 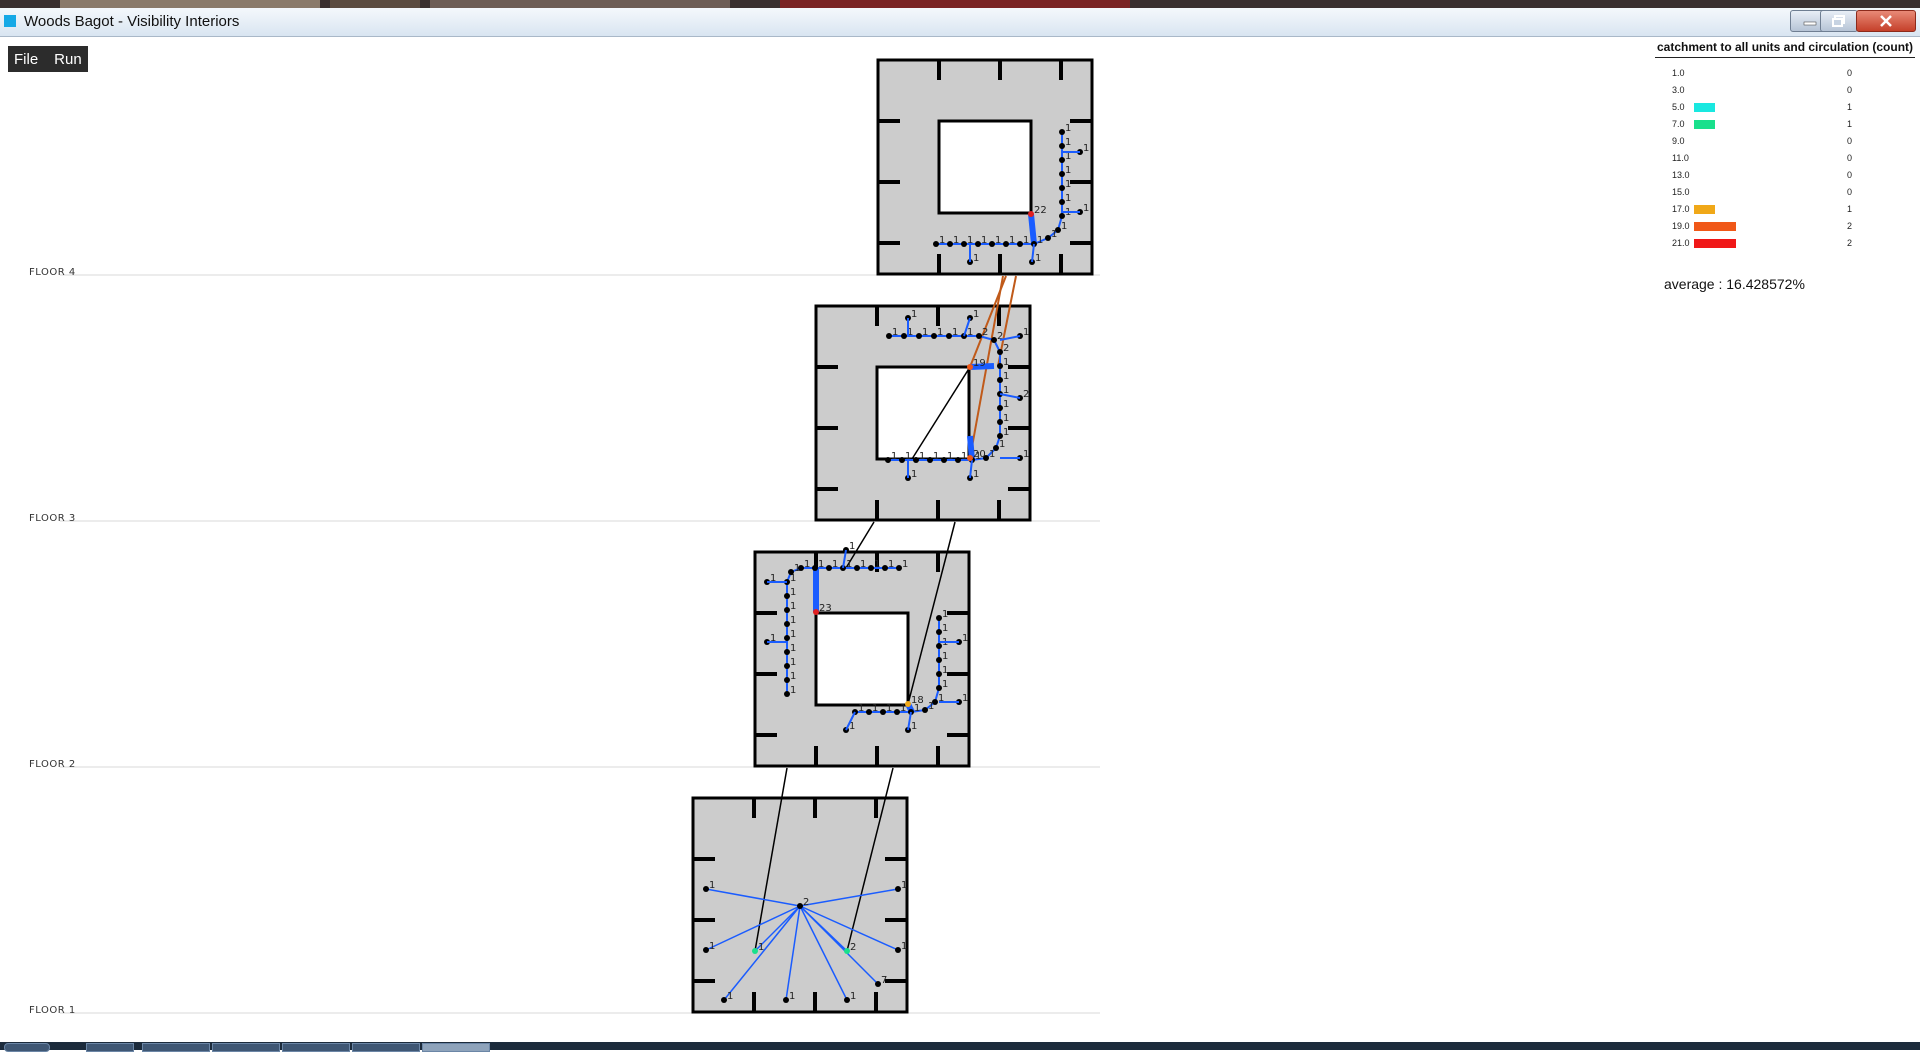 I want to click on link-f2-f1-b, so click(x=870, y=859).